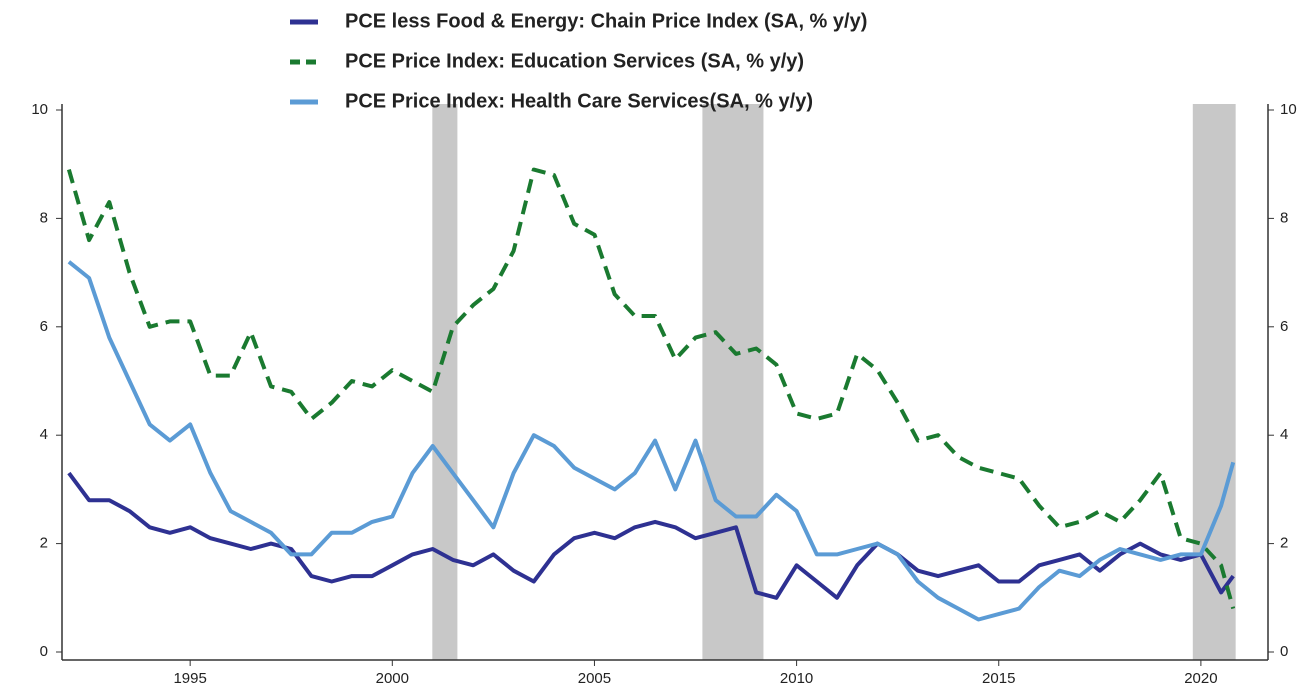  What do you see at coordinates (1284, 217) in the screenshot?
I see `y2-tick-label: 8` at bounding box center [1284, 217].